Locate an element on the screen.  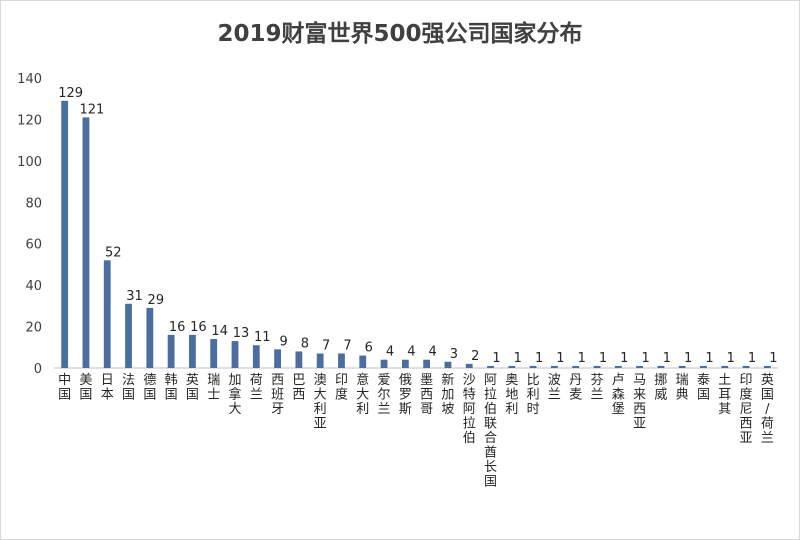
x-tick-label: 丹麦 is located at coordinates (575, 388).